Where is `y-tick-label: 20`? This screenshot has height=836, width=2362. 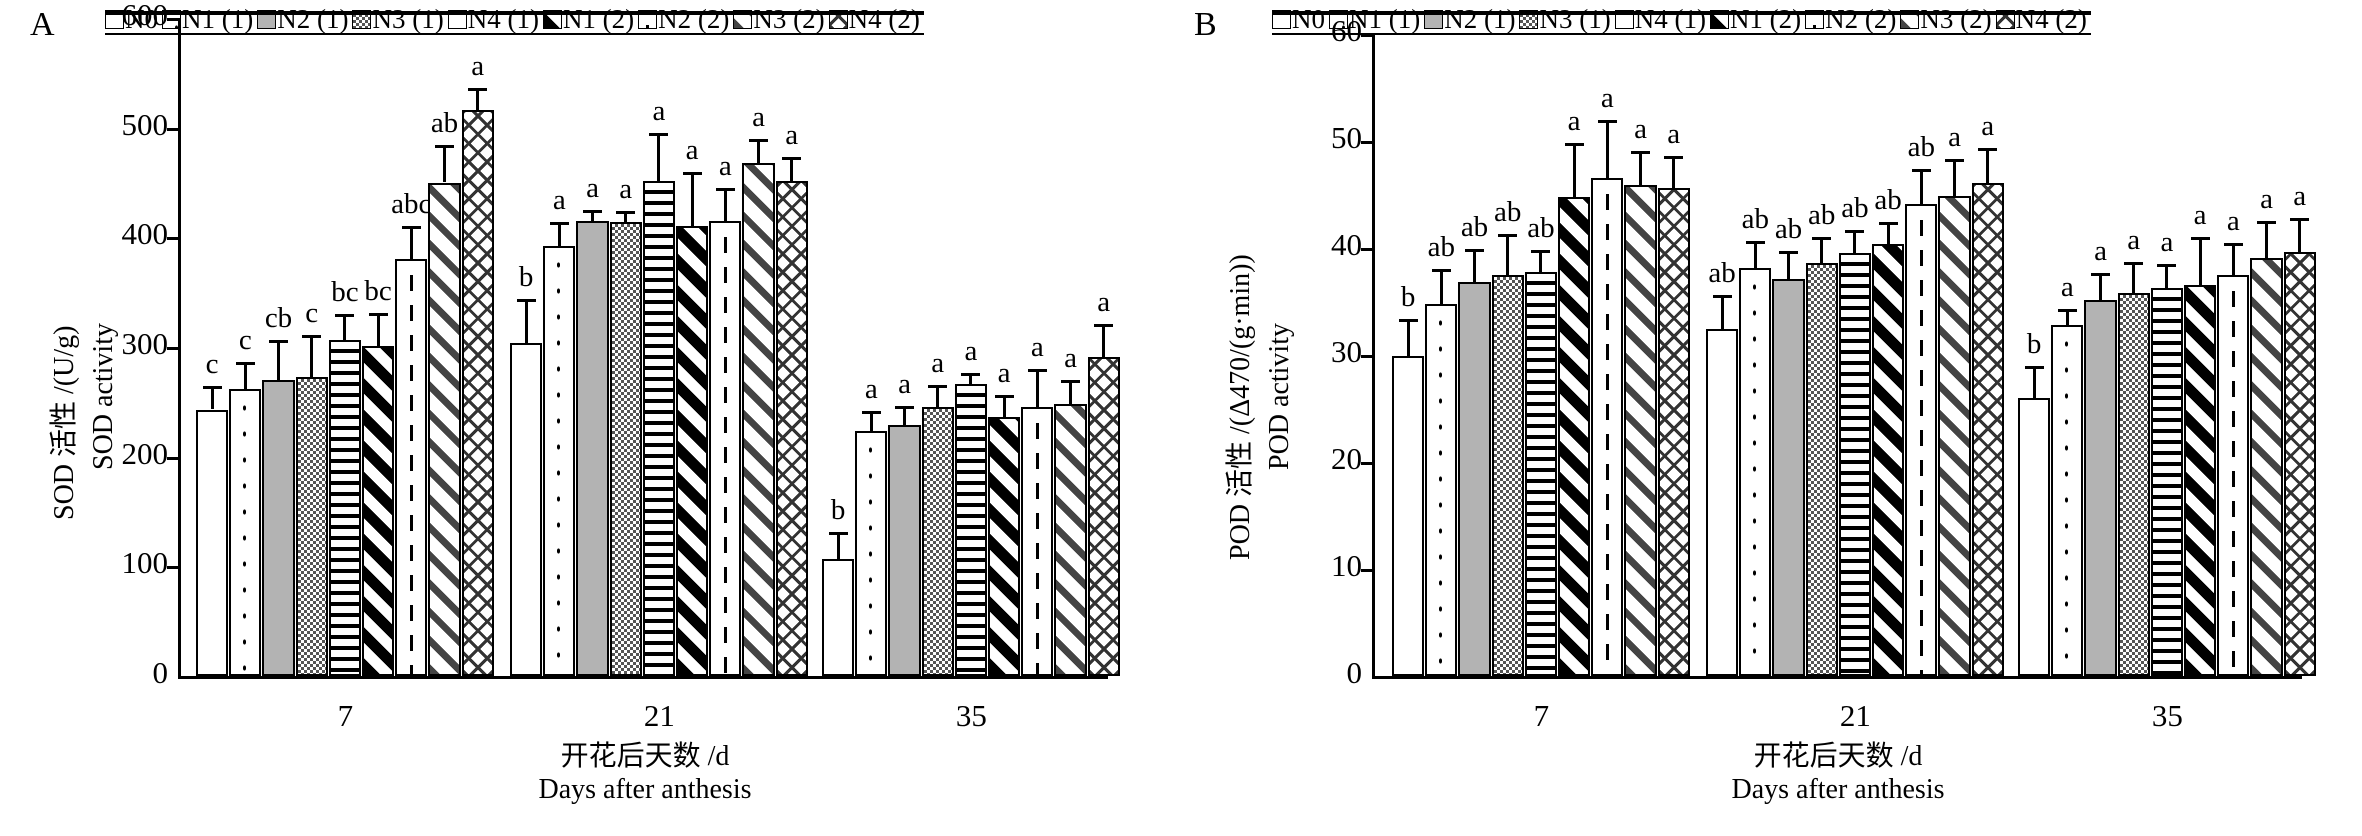 y-tick-label: 20 is located at coordinates (1346, 458).